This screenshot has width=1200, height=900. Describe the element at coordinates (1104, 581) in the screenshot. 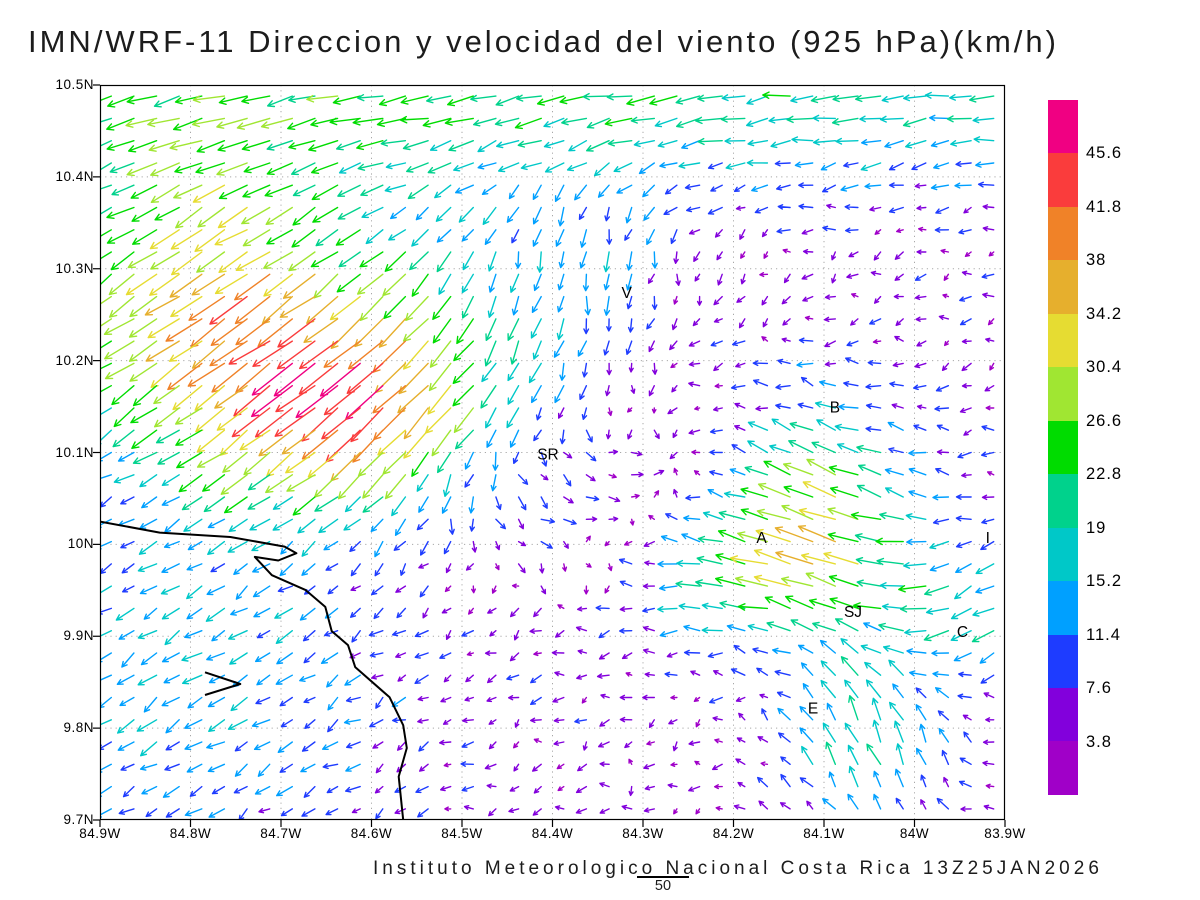

I see `colorbar-label: 15.2` at that location.